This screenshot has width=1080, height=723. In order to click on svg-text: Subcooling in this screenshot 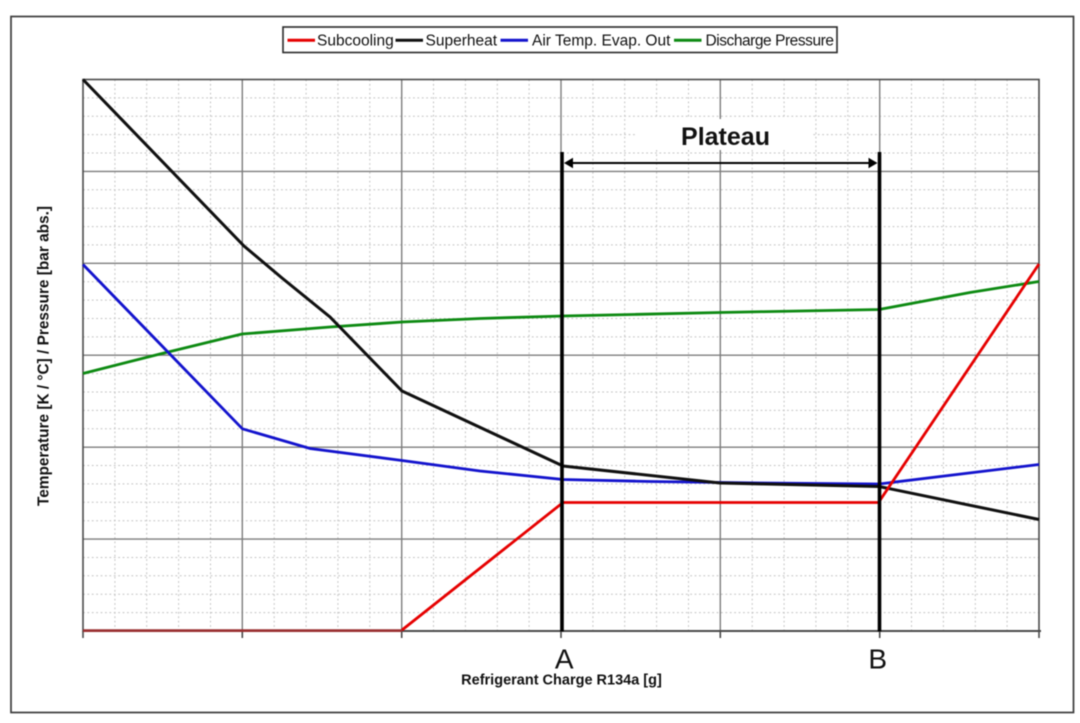, I will do `click(355, 41)`.